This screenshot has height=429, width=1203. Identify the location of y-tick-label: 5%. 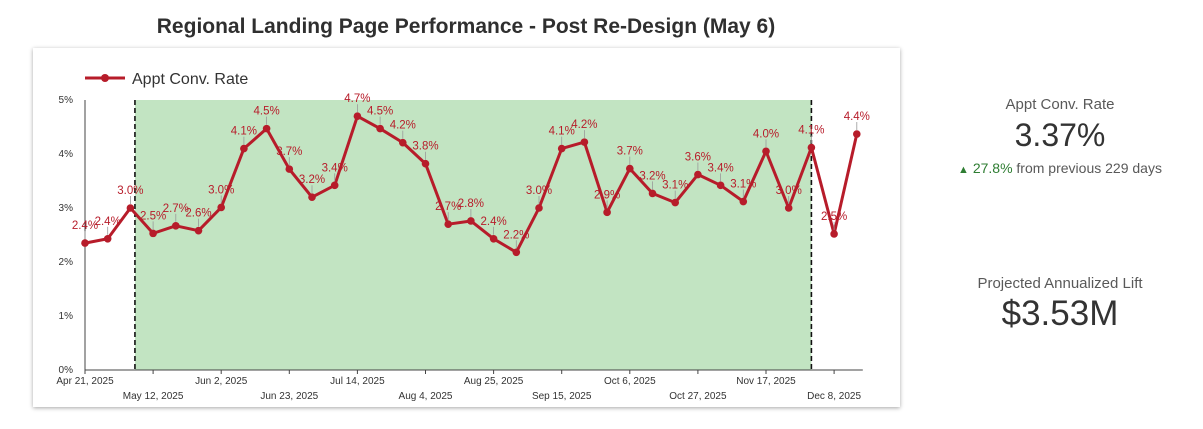
(66, 100).